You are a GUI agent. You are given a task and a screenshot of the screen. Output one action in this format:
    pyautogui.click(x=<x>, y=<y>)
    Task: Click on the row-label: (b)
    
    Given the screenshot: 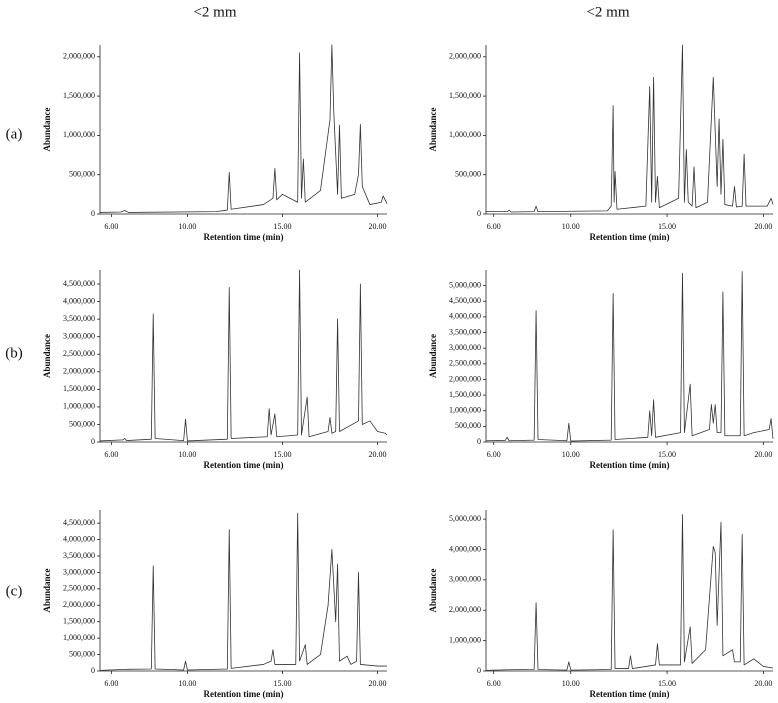 What is the action you would take?
    pyautogui.click(x=14, y=353)
    